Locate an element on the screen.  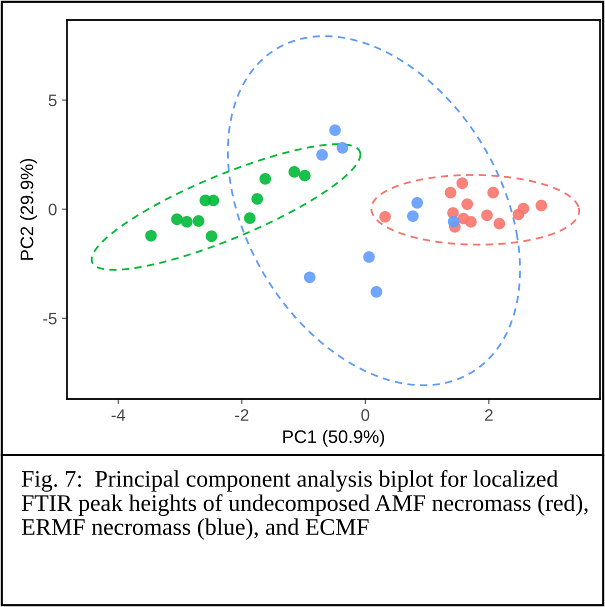
x-tick-label: 0 is located at coordinates (365, 415).